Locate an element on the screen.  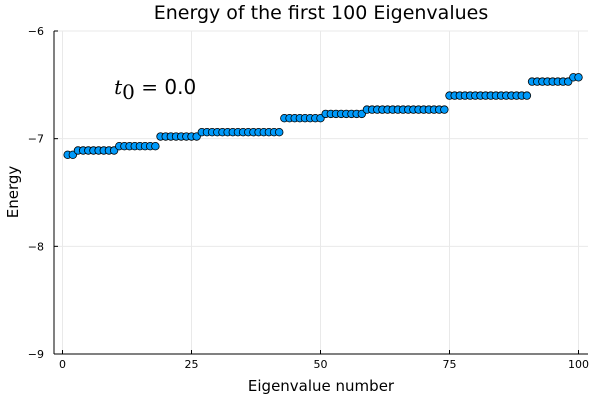
x-tick-label: 0 is located at coordinates (62, 364).